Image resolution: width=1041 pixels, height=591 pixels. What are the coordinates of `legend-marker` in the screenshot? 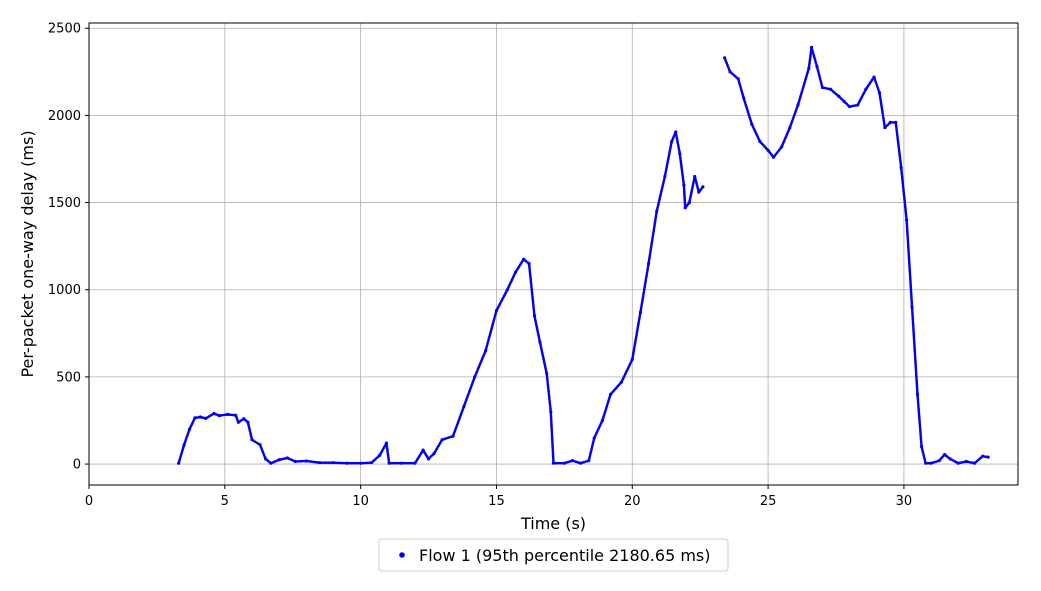 It's located at (402, 555).